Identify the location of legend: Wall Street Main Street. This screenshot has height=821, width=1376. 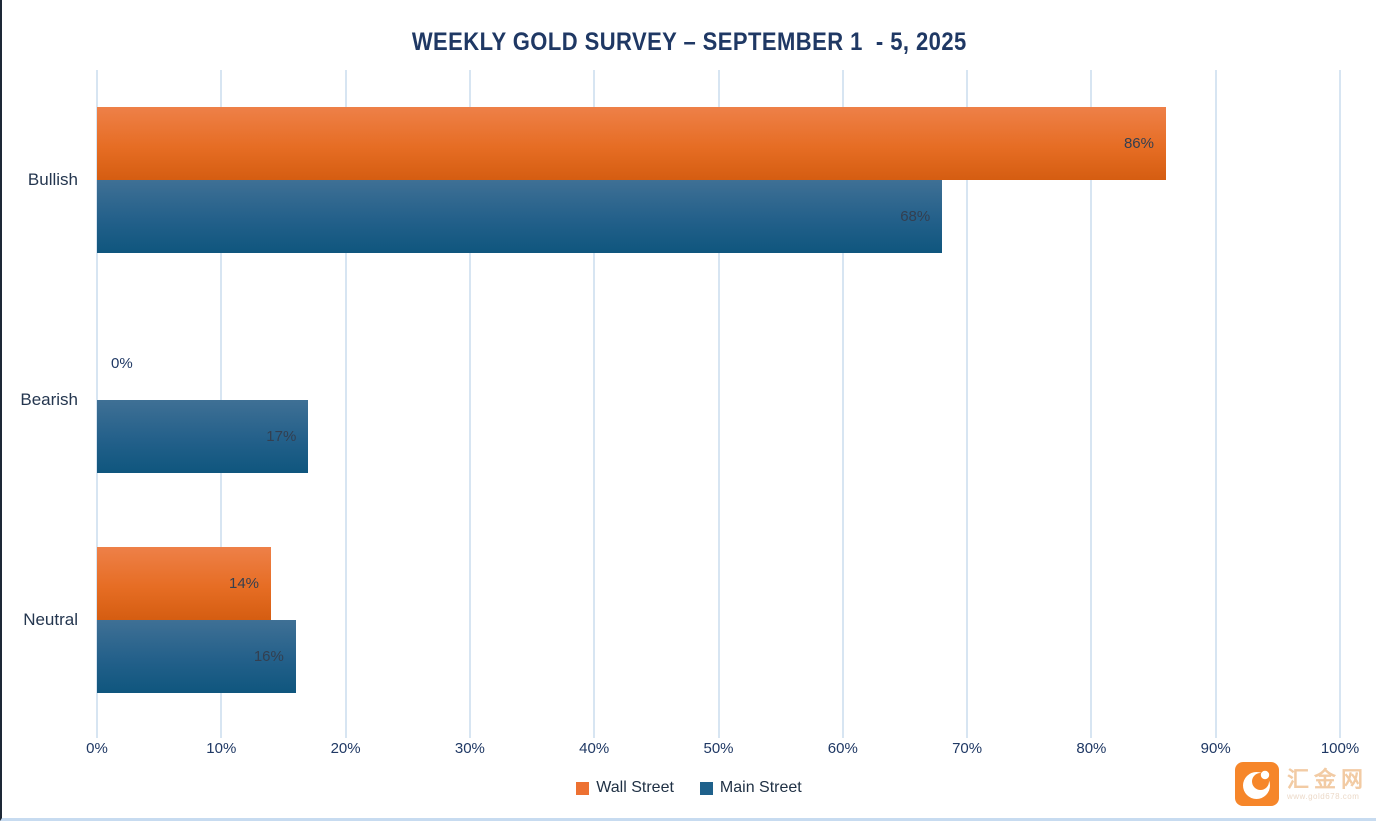
(689, 788).